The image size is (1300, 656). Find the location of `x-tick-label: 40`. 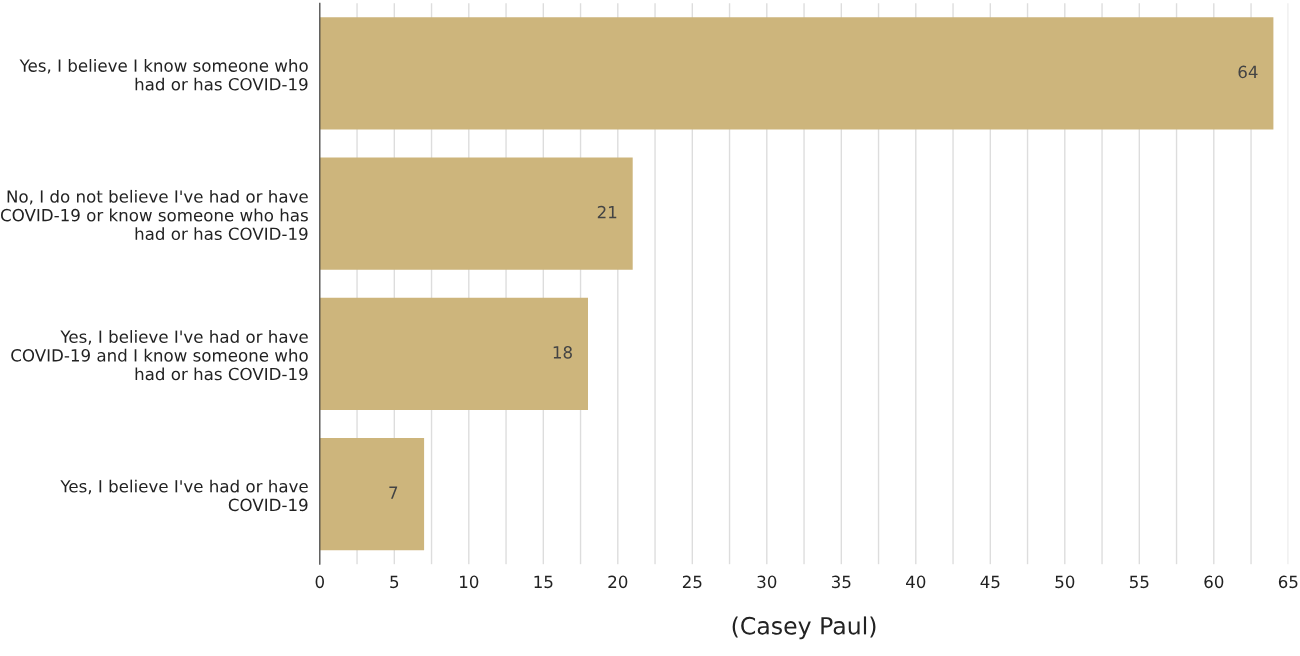

x-tick-label: 40 is located at coordinates (916, 582).